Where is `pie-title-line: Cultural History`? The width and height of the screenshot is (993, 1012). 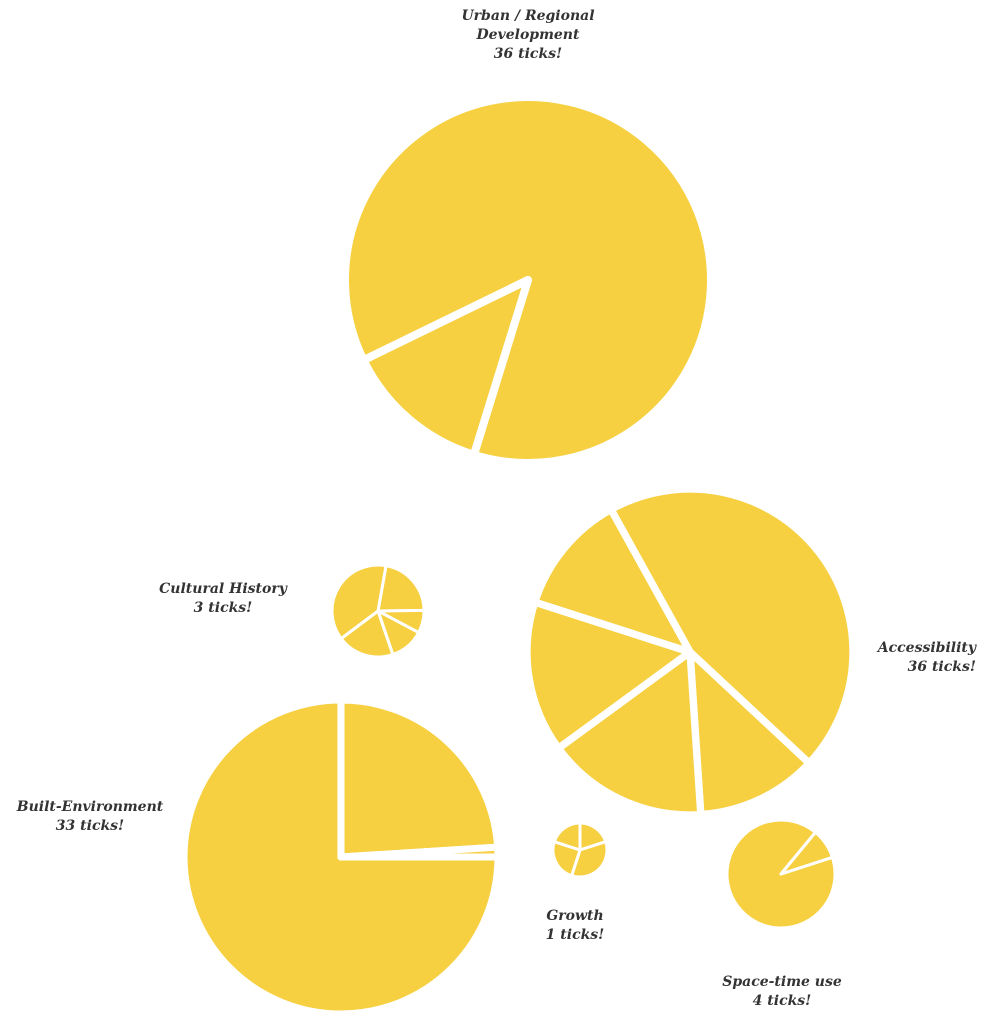 pie-title-line: Cultural History is located at coordinates (223, 589).